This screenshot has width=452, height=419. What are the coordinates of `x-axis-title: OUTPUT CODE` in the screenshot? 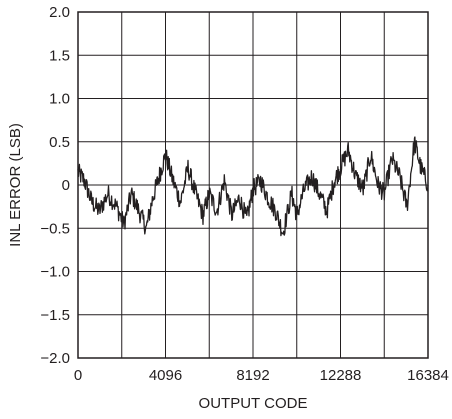 It's located at (253, 403).